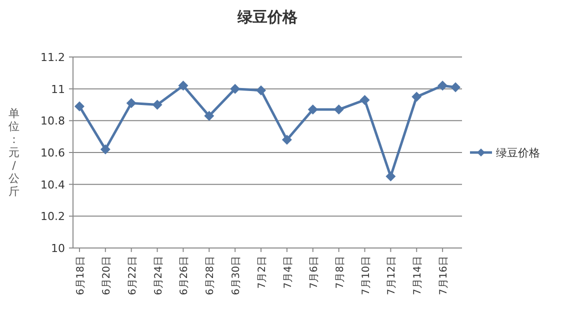 Image resolution: width=565 pixels, height=322 pixels. I want to click on y-tick-label: 10.2, so click(52, 217).